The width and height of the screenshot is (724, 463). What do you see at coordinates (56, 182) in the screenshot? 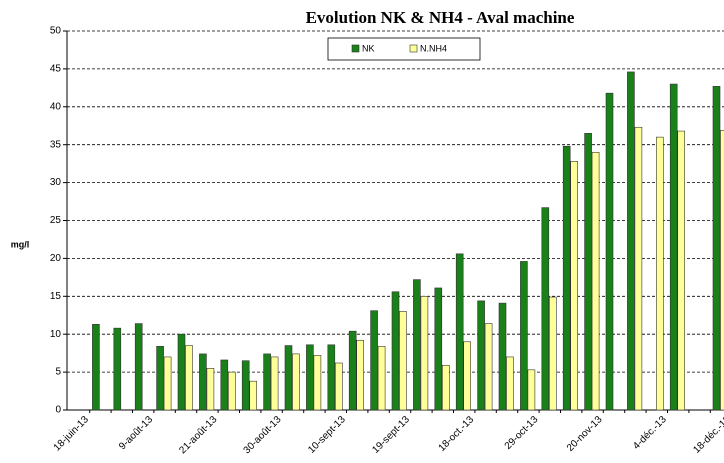
I see `y-tick-label: 30` at bounding box center [56, 182].